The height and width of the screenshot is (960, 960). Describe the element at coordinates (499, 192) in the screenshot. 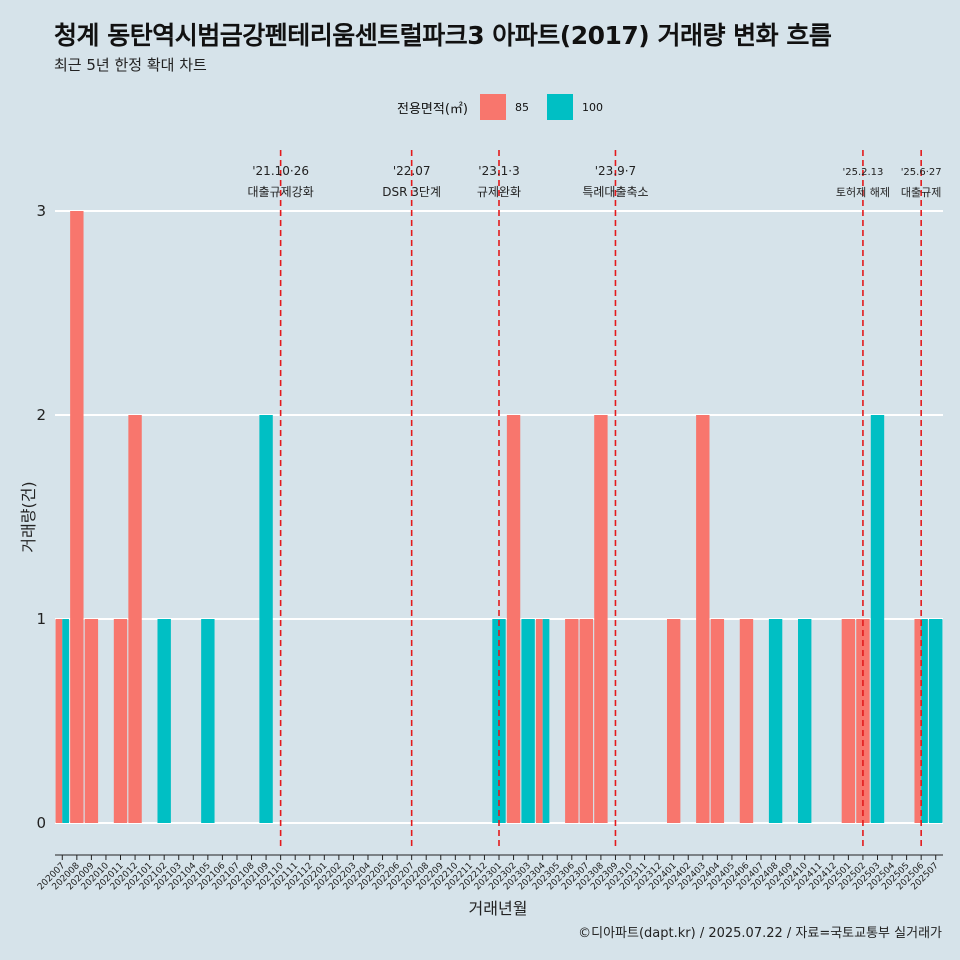

I see `event-label: 규제완화` at that location.